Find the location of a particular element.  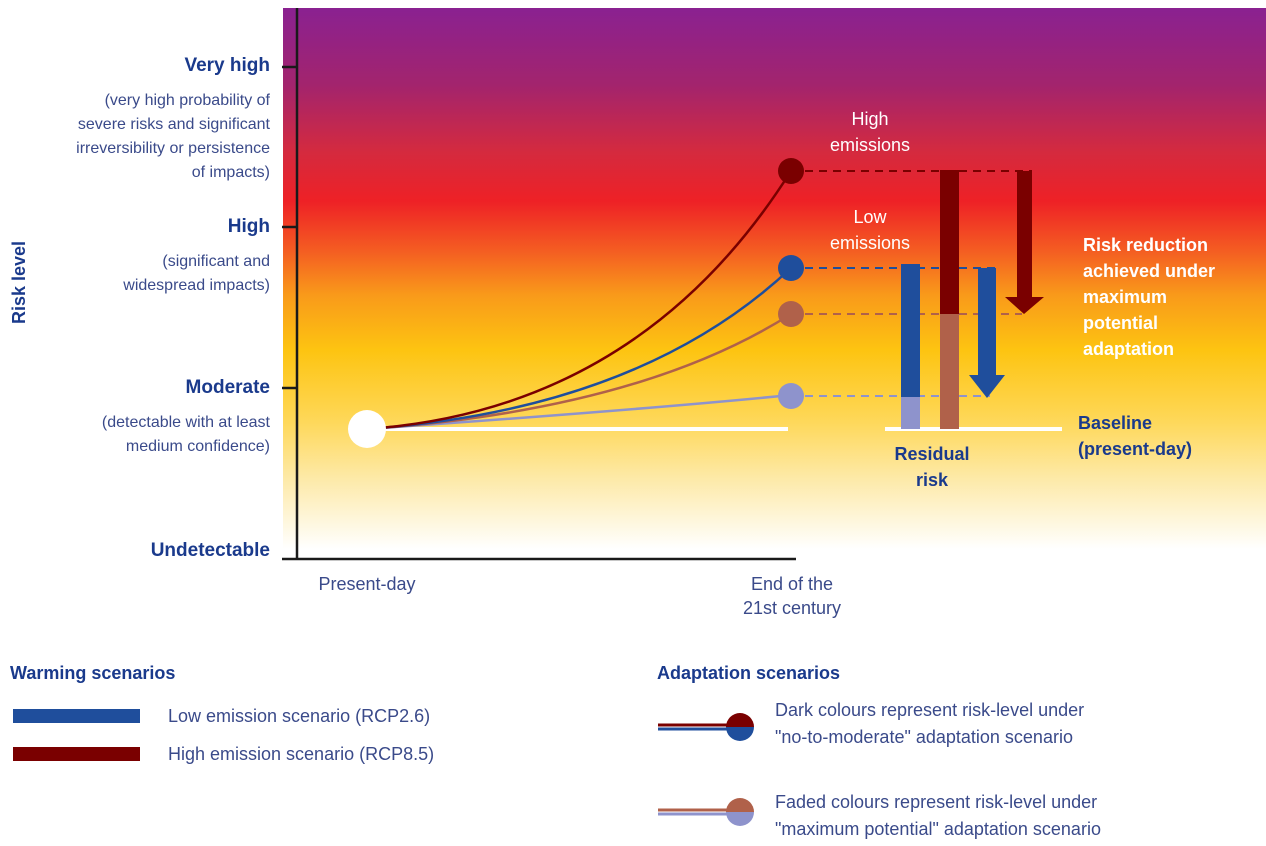

legend-swatch-high is located at coordinates (76, 754).